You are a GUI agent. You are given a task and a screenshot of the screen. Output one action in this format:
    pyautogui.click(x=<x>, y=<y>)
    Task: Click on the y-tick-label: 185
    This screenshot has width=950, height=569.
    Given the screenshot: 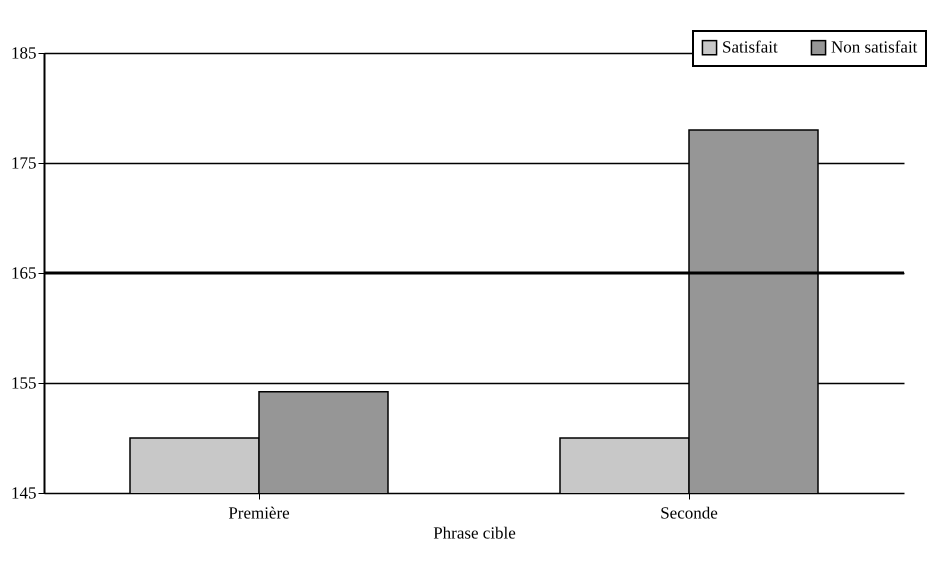 What is the action you would take?
    pyautogui.click(x=23, y=53)
    